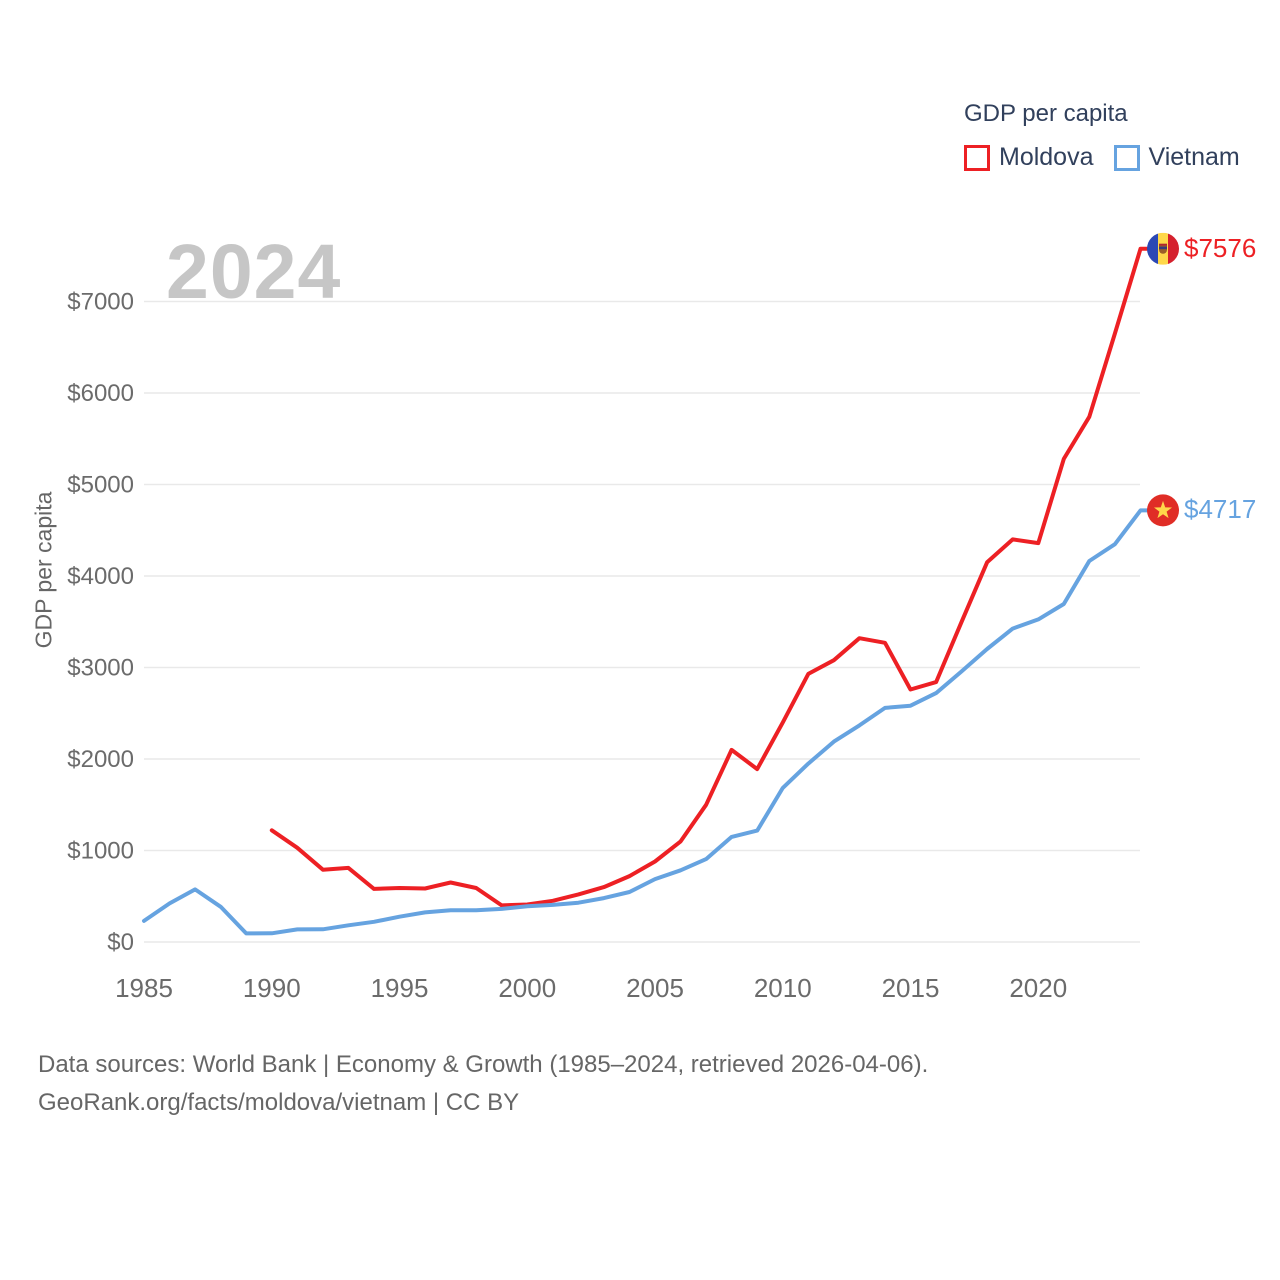 The image size is (1280, 1280). I want to click on vietnam-swatch-icon, so click(1126, 157).